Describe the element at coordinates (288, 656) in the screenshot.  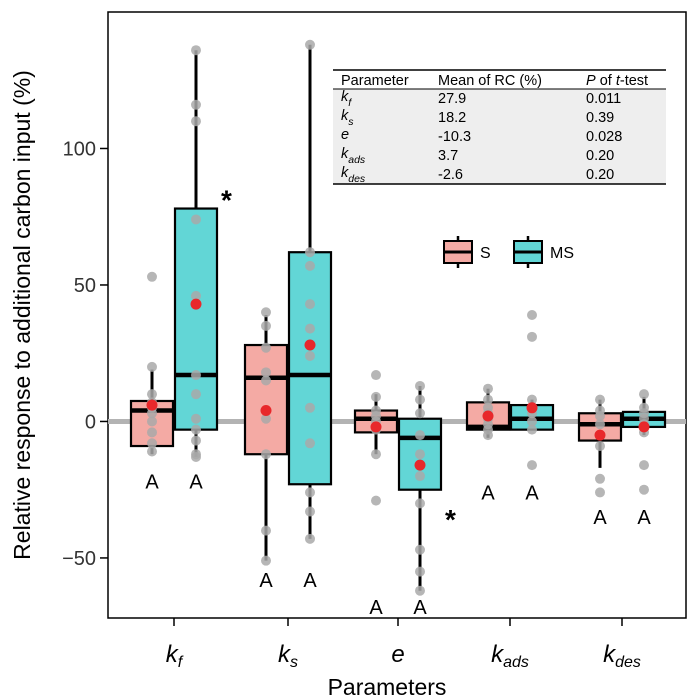
I see `x-tick-label: ks` at that location.